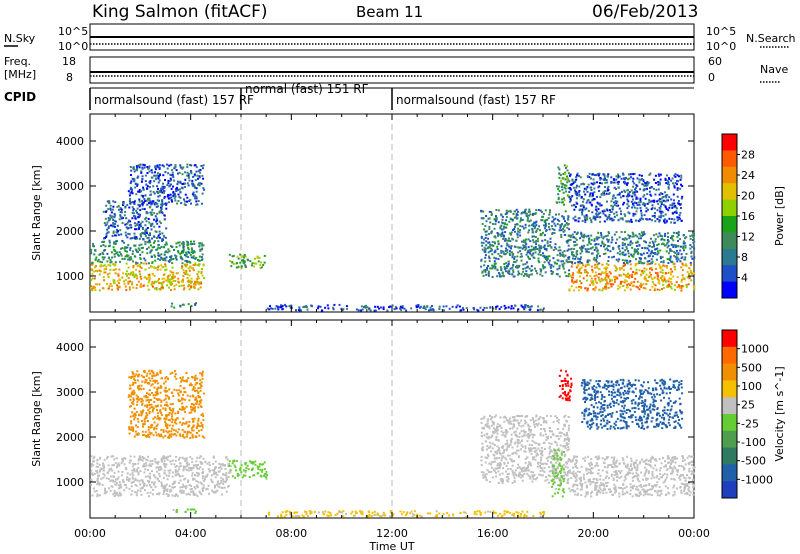 This screenshot has width=800, height=554. What do you see at coordinates (248, 469) in the screenshot?
I see `scatter-region` at bounding box center [248, 469].